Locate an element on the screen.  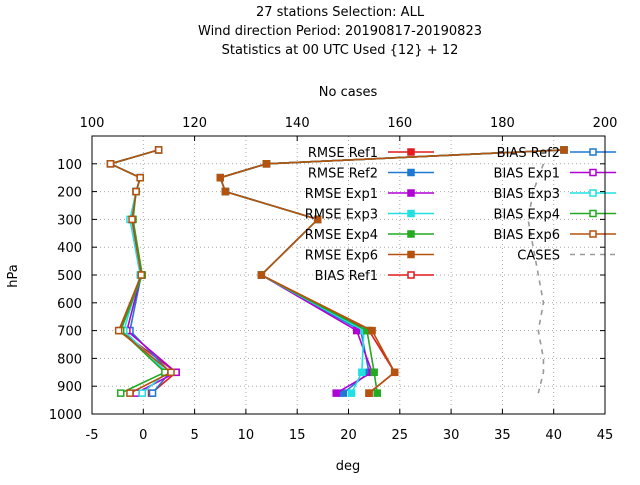
x-tick-label: 30 is located at coordinates (451, 435).